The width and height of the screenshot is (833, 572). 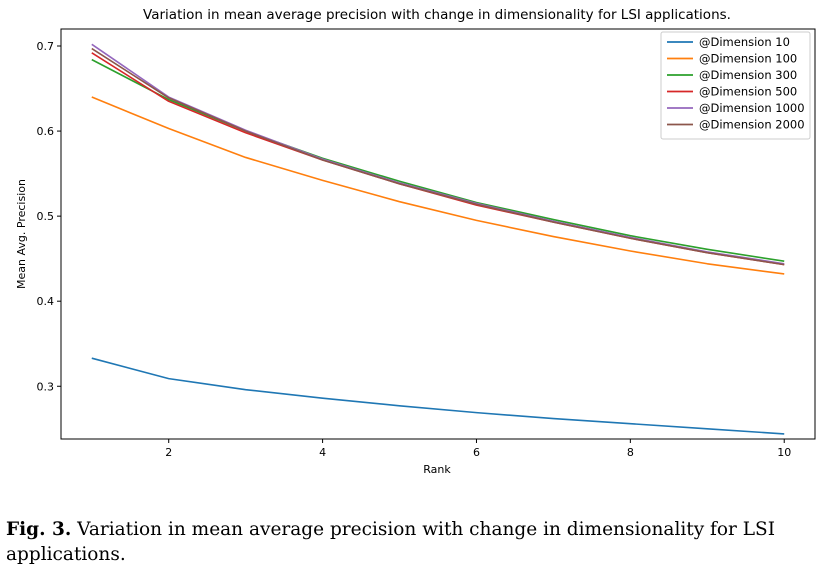 What do you see at coordinates (46, 216) in the screenshot?
I see `y-tick-label: 0.5` at bounding box center [46, 216].